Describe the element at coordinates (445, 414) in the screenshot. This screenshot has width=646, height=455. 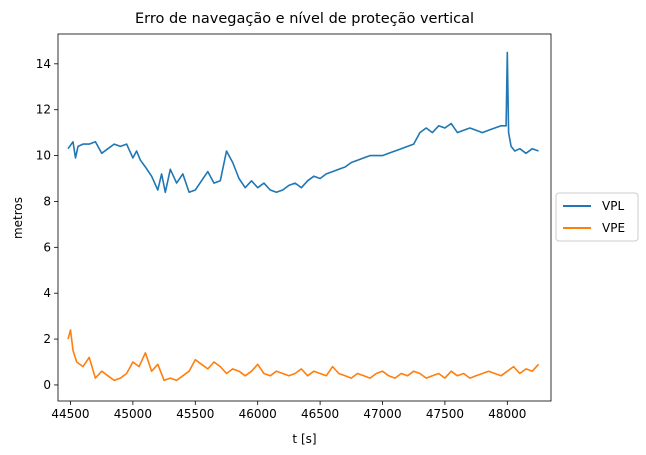
I see `x-tick-label: 47500` at that location.